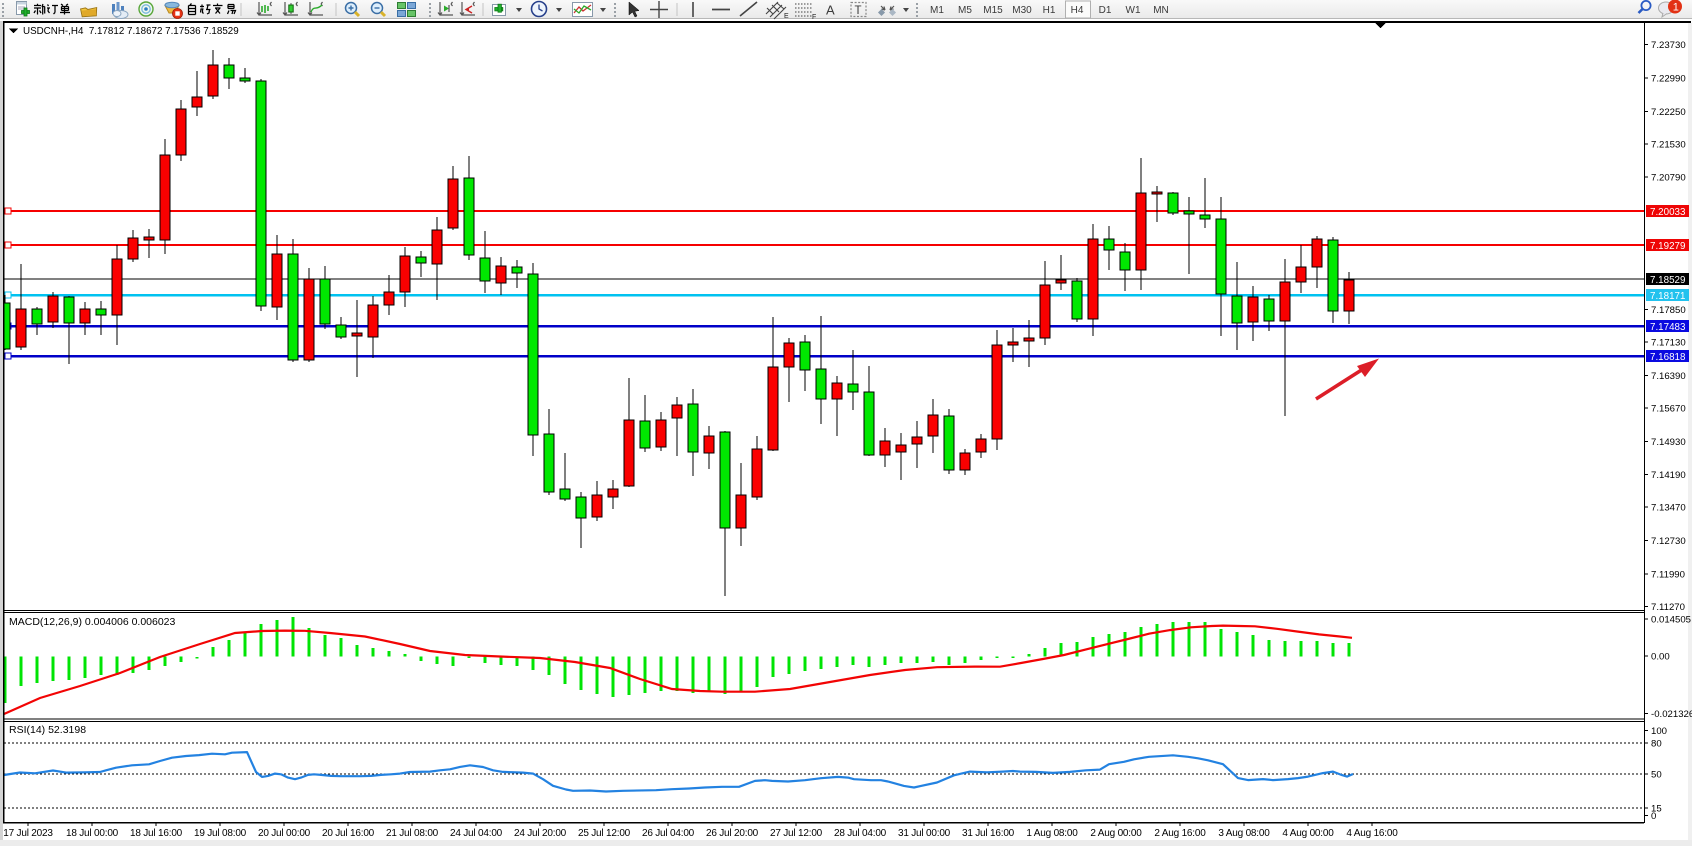  Describe the element at coordinates (604, 833) in the screenshot. I see `svg-text: 25 Jul 12:00` at that location.